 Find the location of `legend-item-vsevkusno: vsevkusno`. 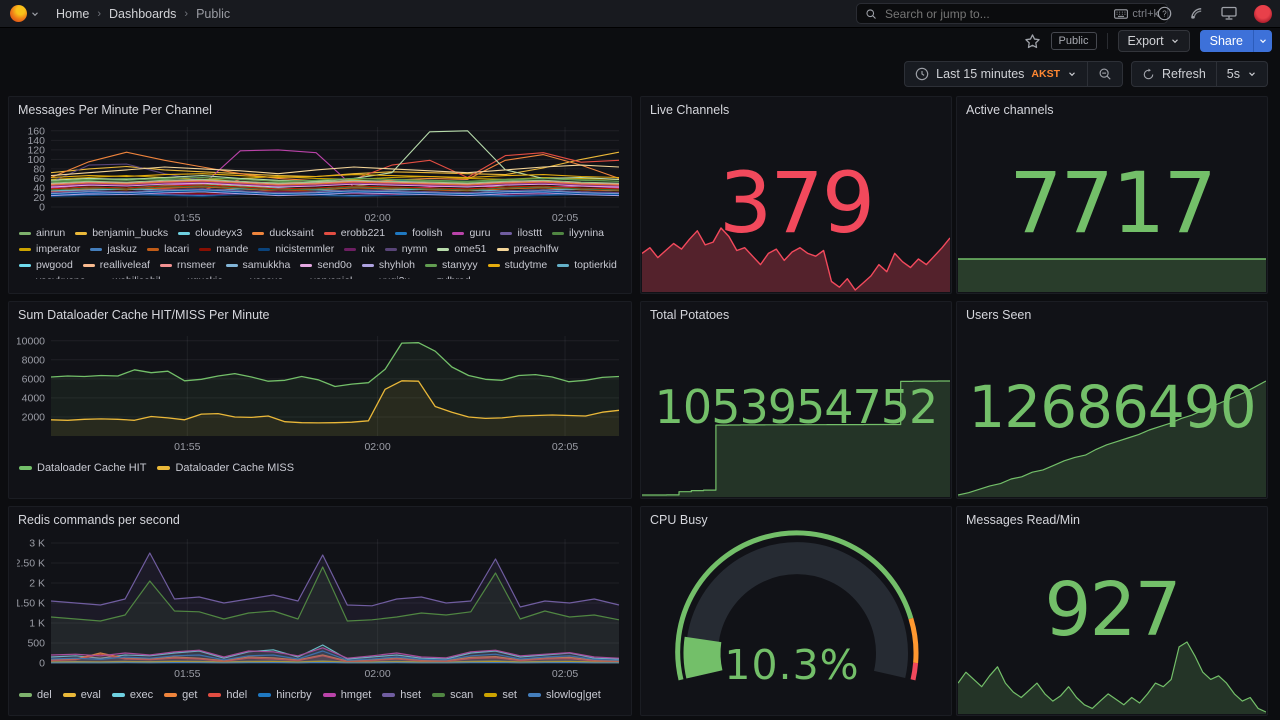

legend-item-vsevkusno: vsevkusno is located at coordinates (52, 277).